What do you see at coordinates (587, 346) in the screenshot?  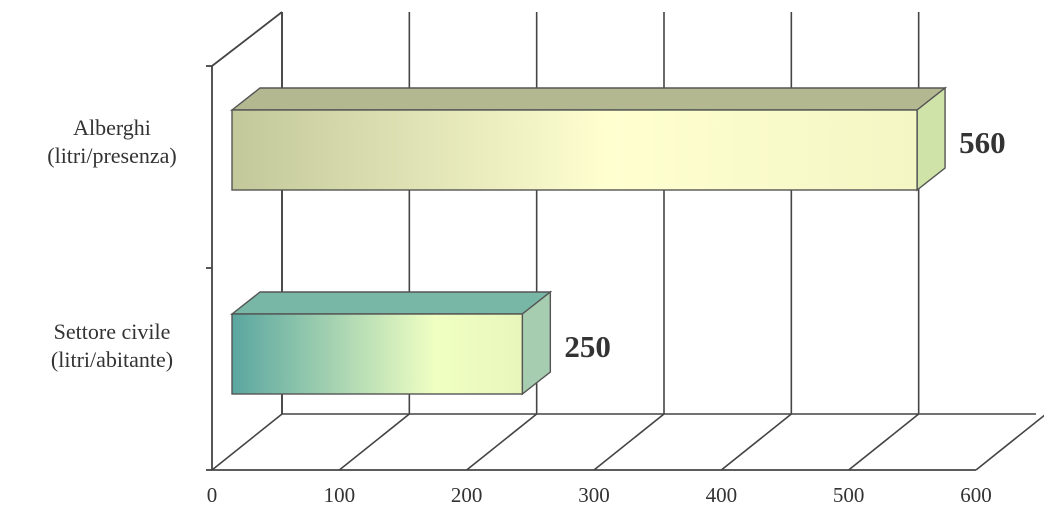 I see `data-label-settore: 250` at bounding box center [587, 346].